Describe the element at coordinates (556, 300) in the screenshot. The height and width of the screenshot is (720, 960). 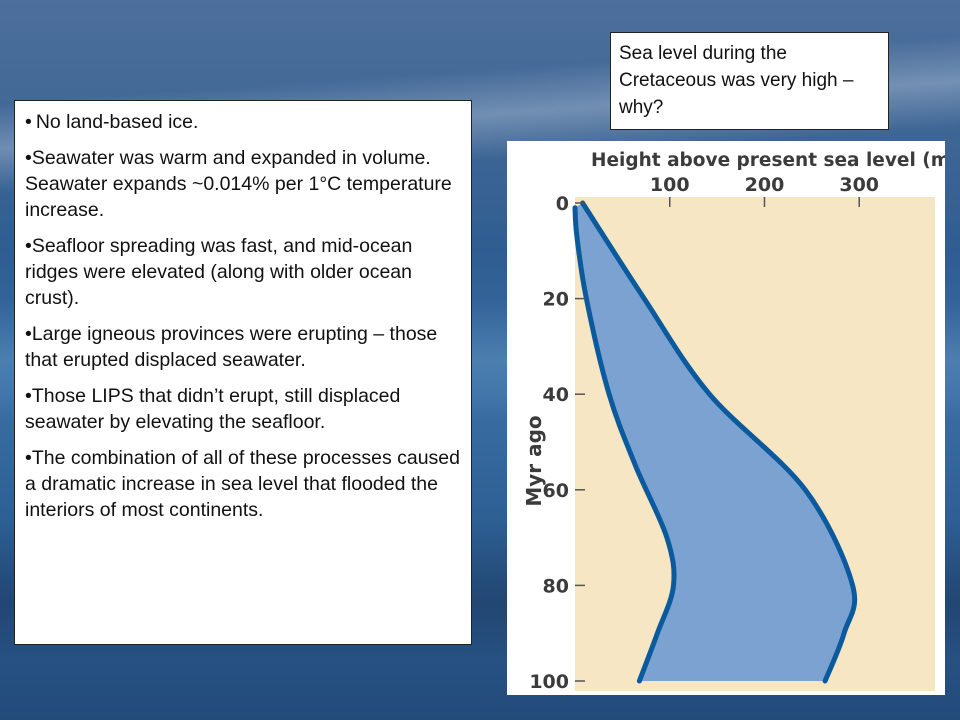
I see `y-tick-label: 20` at that location.